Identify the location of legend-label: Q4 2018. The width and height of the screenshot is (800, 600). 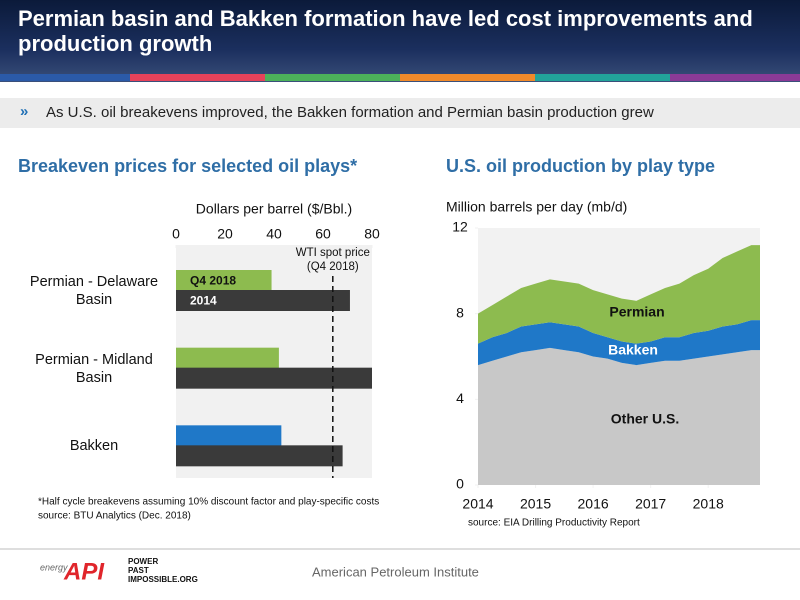
(213, 281).